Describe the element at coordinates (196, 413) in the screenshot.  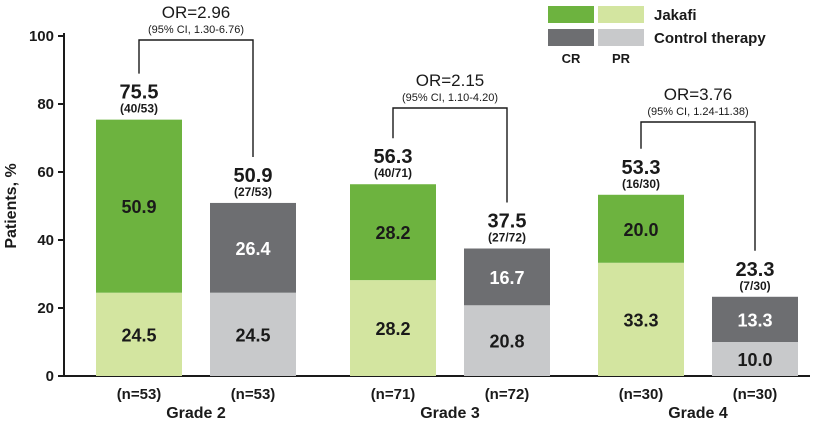
I see `grade-label: Grade 2` at that location.